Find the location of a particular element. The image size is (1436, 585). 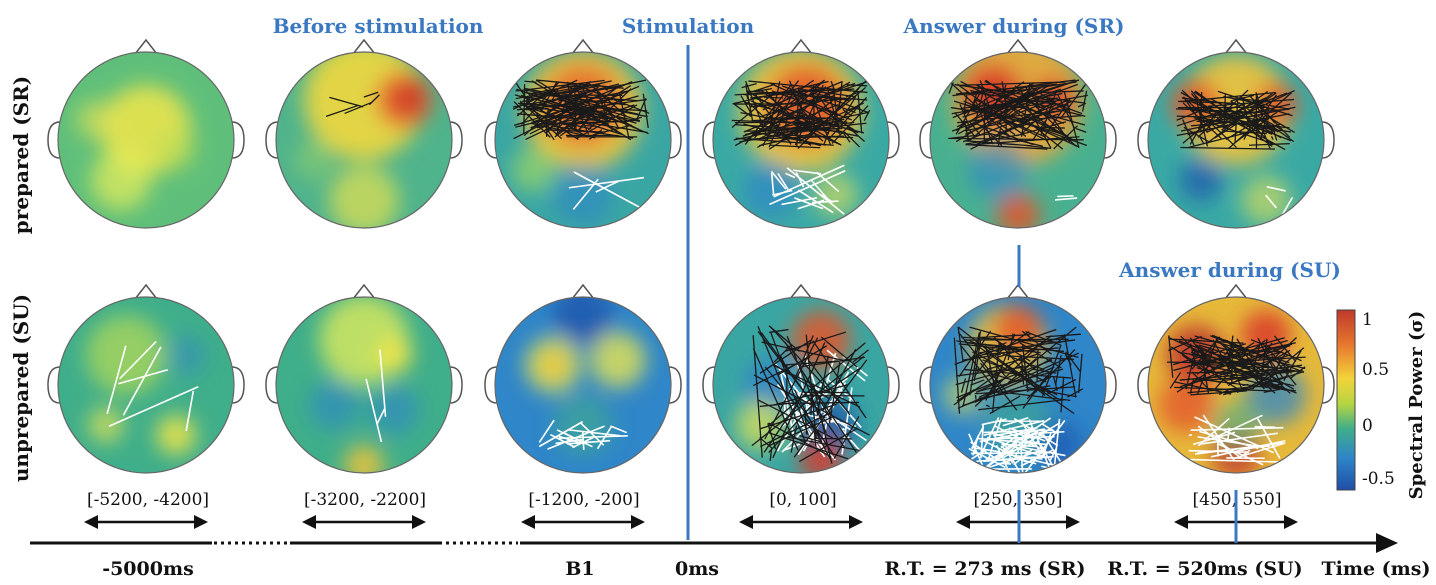

window-label-1: [-5200, -4200] is located at coordinates (148, 500).